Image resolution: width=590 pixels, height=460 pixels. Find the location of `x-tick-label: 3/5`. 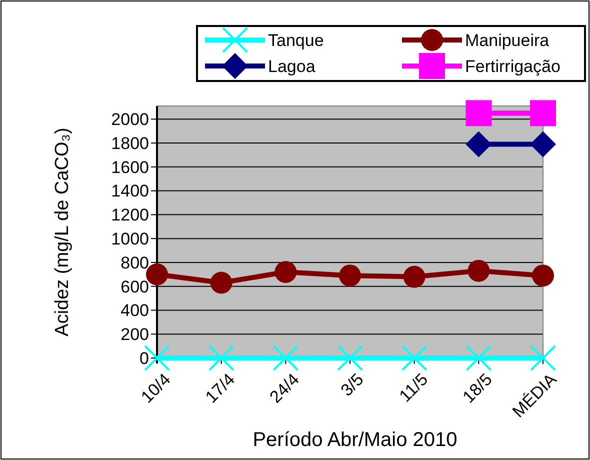

x-tick-label: 3/5 is located at coordinates (352, 385).